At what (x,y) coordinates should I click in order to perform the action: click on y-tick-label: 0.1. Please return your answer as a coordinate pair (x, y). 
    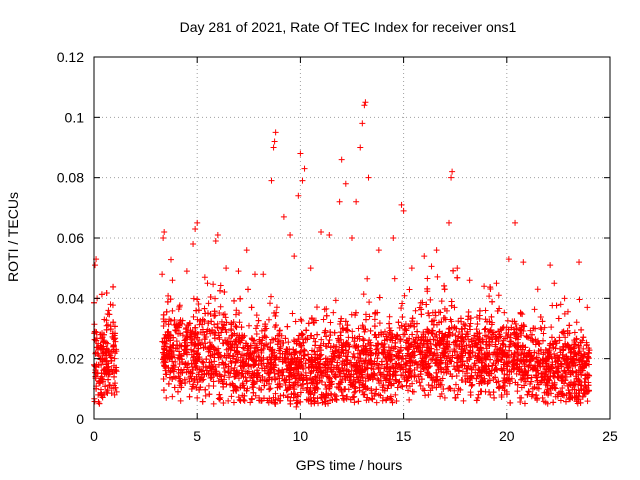
    Looking at the image, I should click on (75, 117).